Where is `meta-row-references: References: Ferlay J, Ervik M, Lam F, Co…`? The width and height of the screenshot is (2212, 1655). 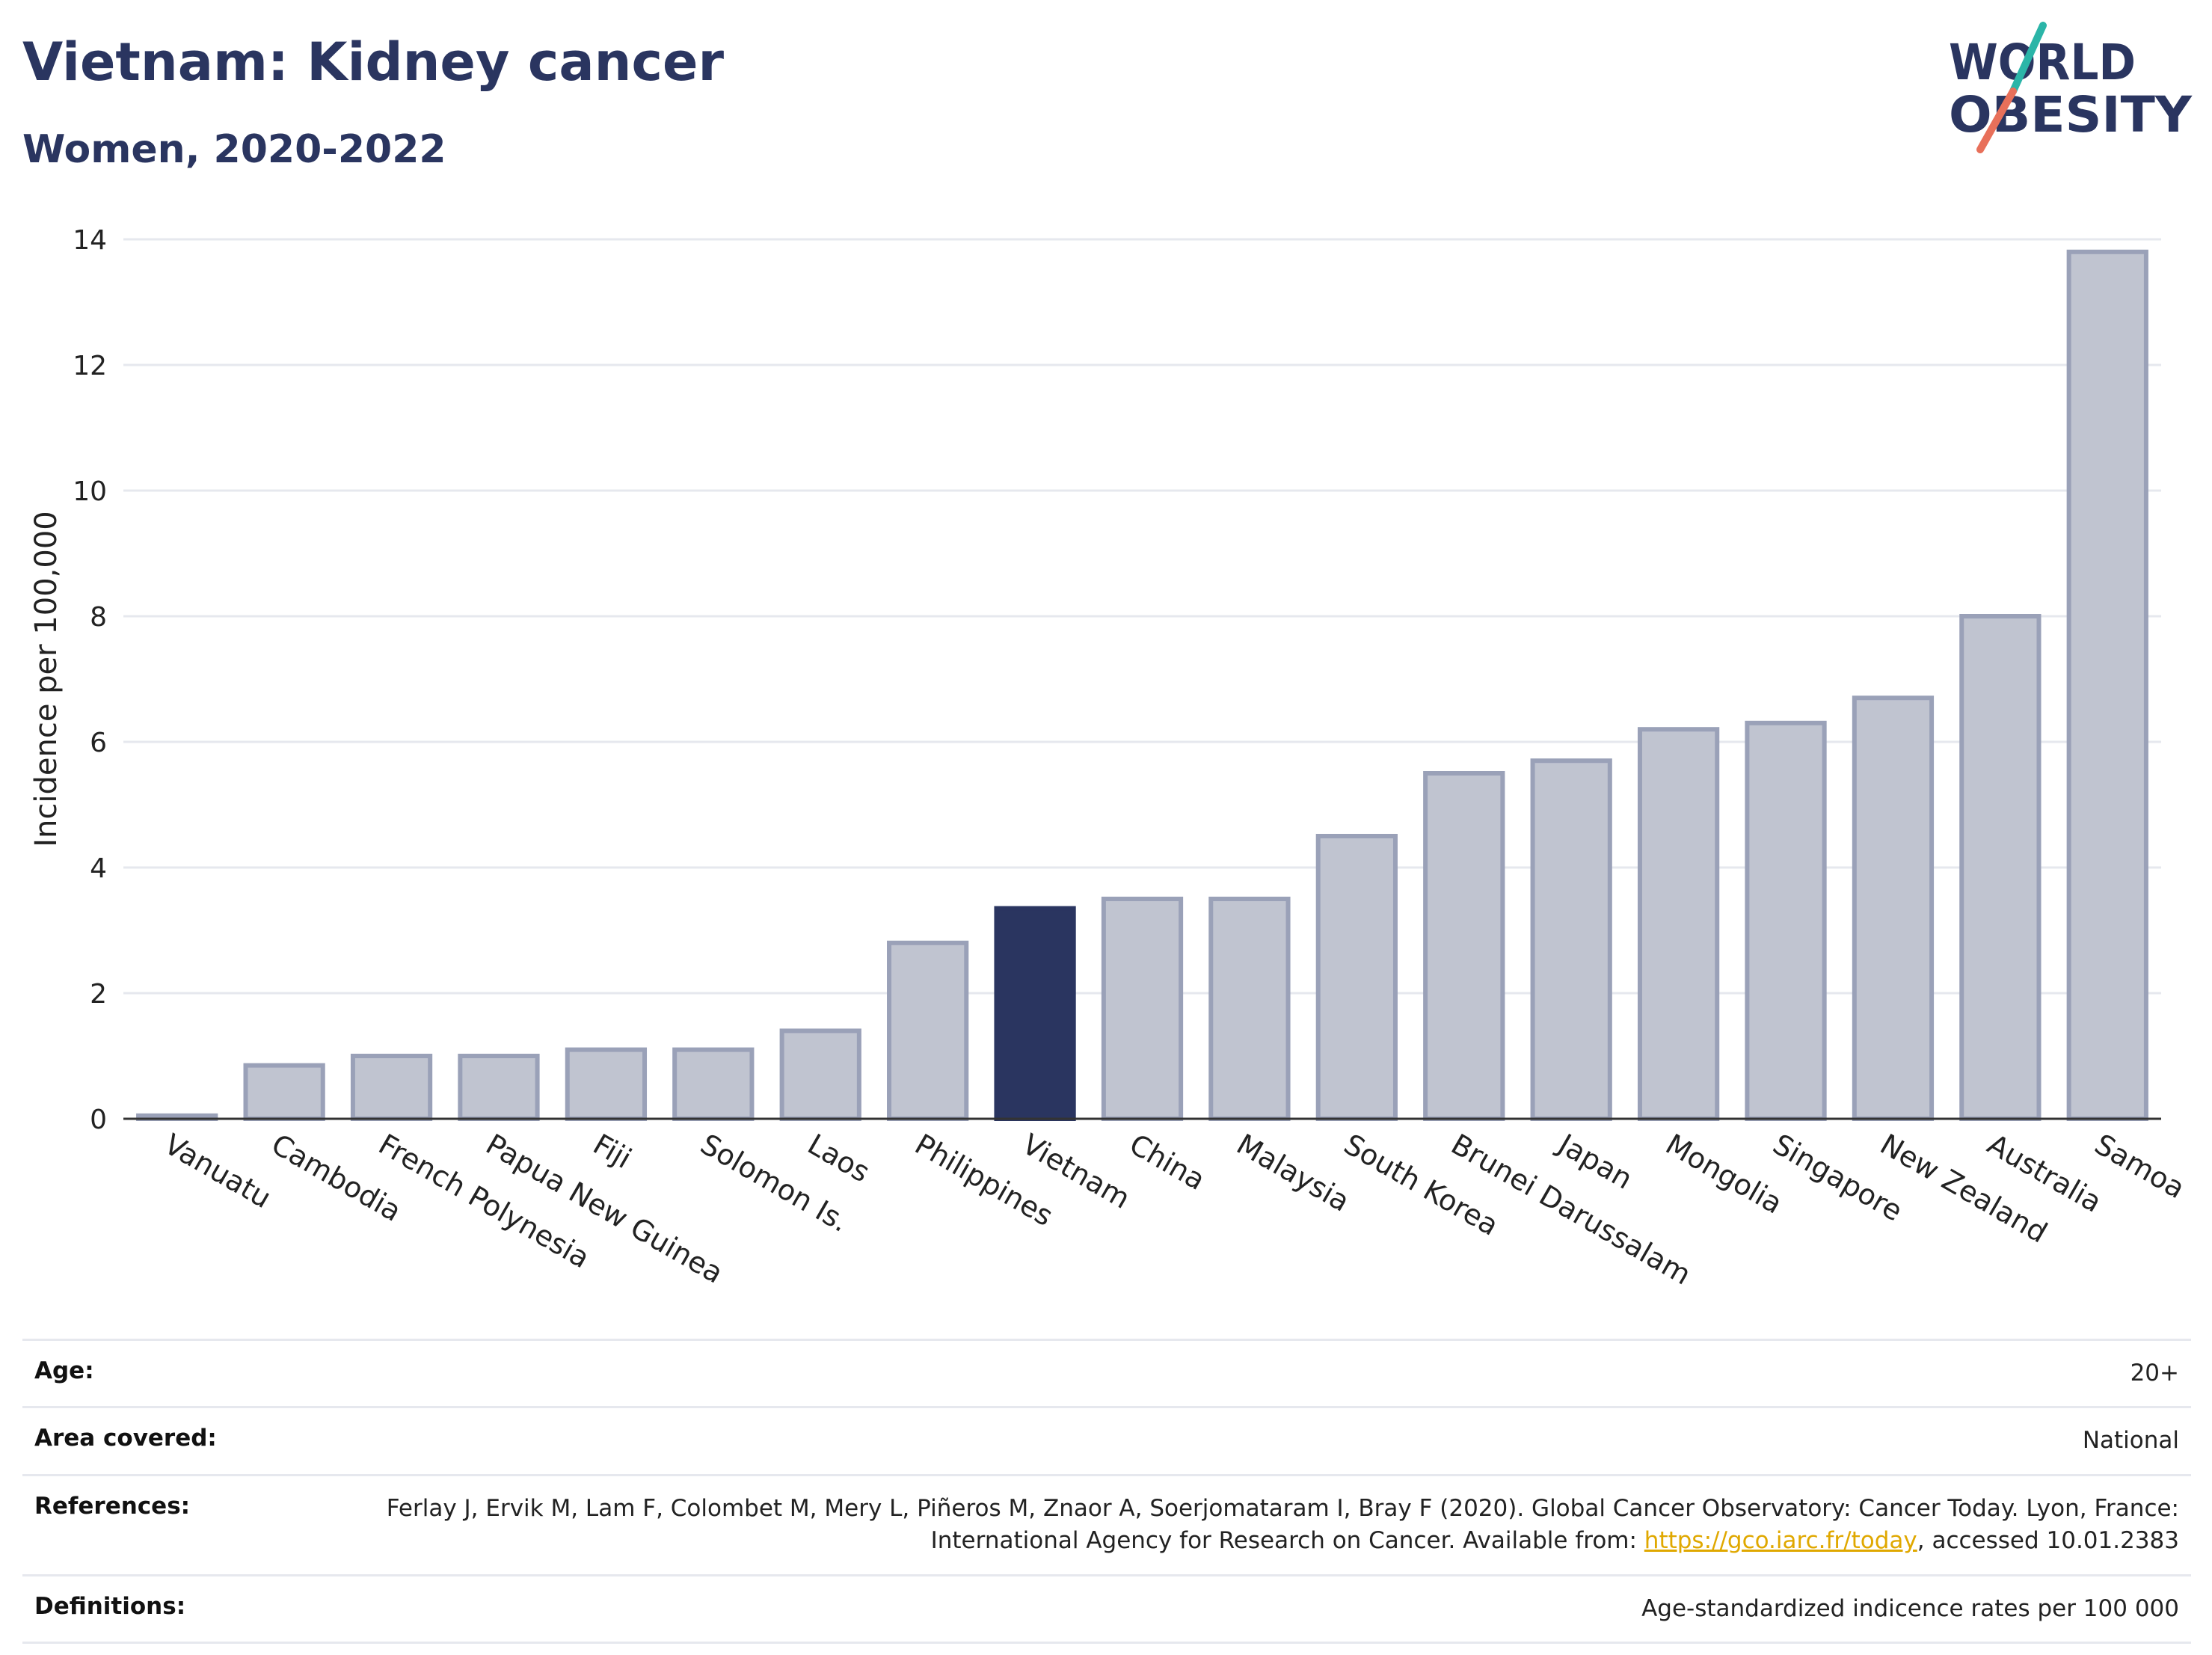 meta-row-references: References: Ferlay J, Ervik M, Lam F, Co… is located at coordinates (1106, 1523).